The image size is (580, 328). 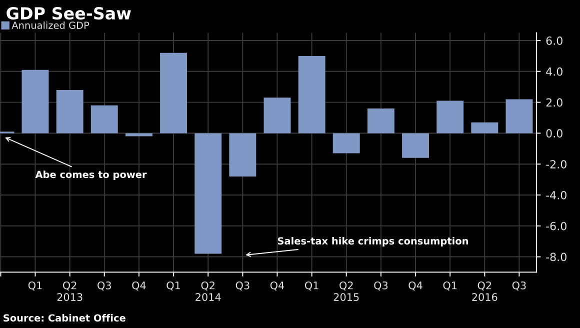 I want to click on chart-title: GDP See-Saw, so click(x=68, y=13).